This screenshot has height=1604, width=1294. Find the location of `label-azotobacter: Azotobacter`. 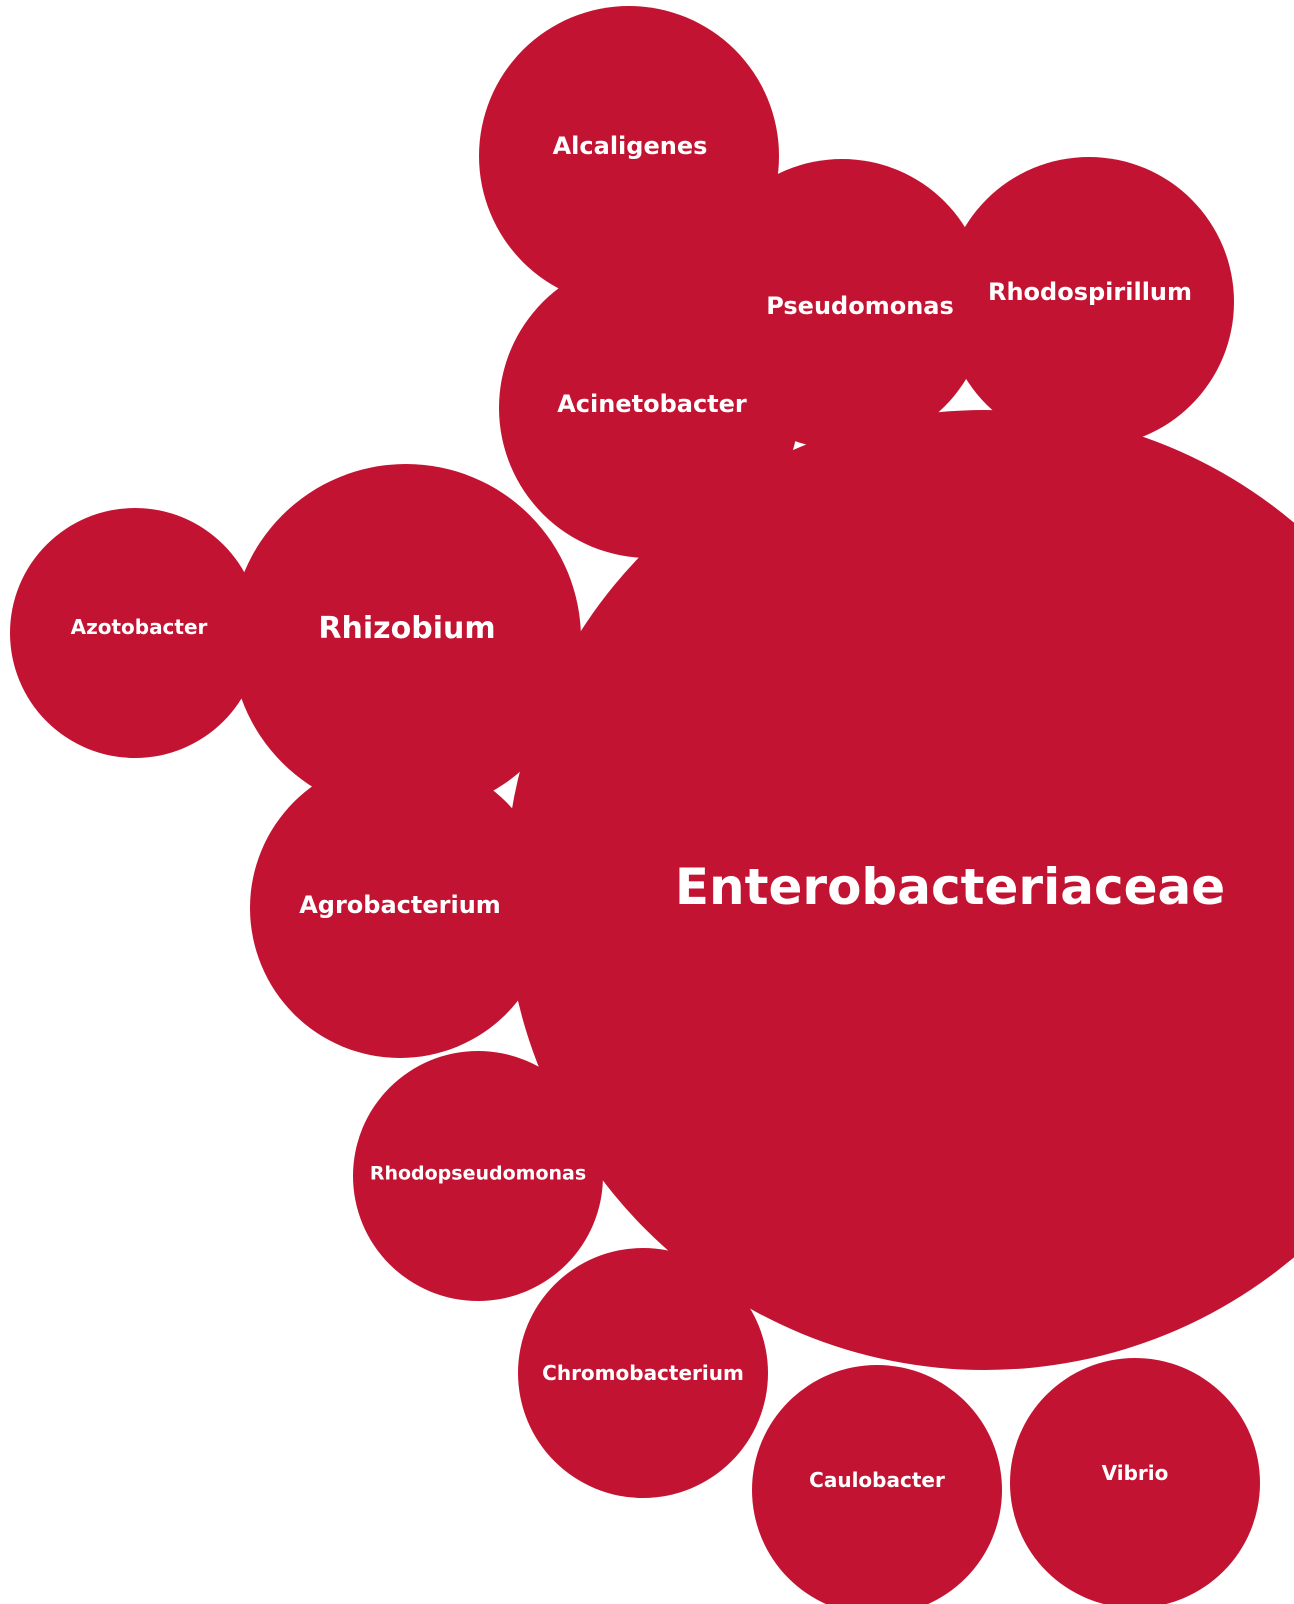

label-azotobacter: Azotobacter is located at coordinates (139, 627).